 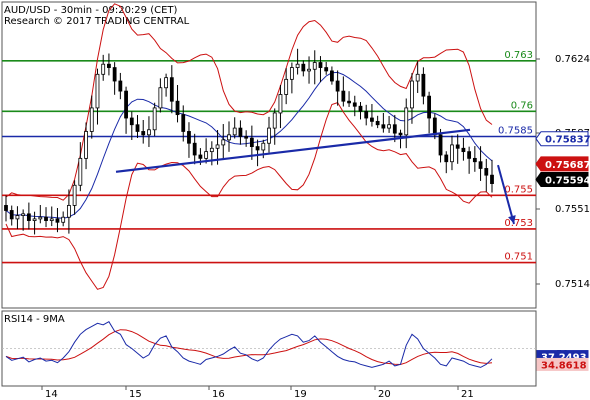 What do you see at coordinates (518, 223) in the screenshot?
I see `key-level-label: 0.753` at bounding box center [518, 223].